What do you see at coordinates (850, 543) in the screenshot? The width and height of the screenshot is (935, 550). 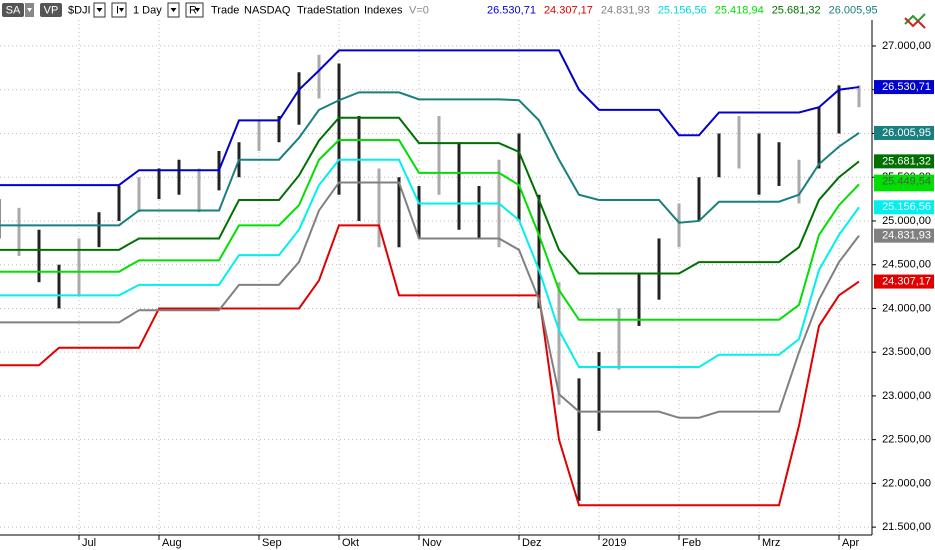 I see `x-tick-label: Apr` at bounding box center [850, 543].